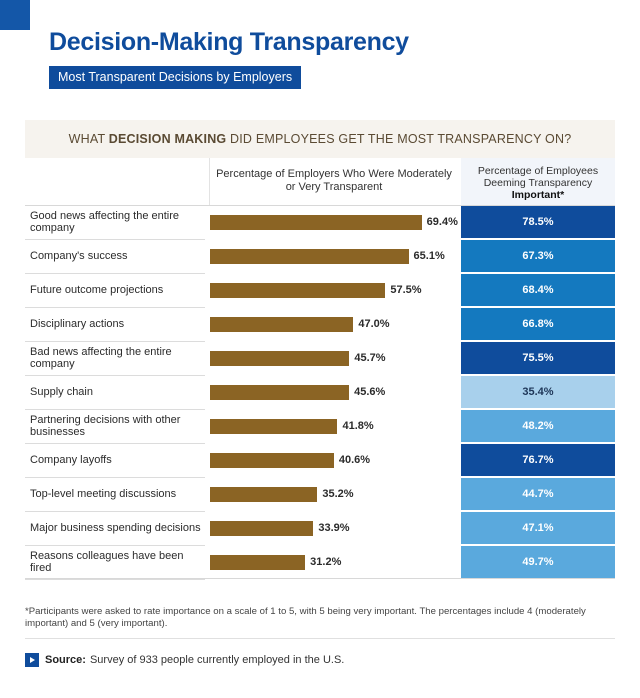  Describe the element at coordinates (107, 562) in the screenshot. I see `category-label: Reasons colleagues have been fired` at that location.